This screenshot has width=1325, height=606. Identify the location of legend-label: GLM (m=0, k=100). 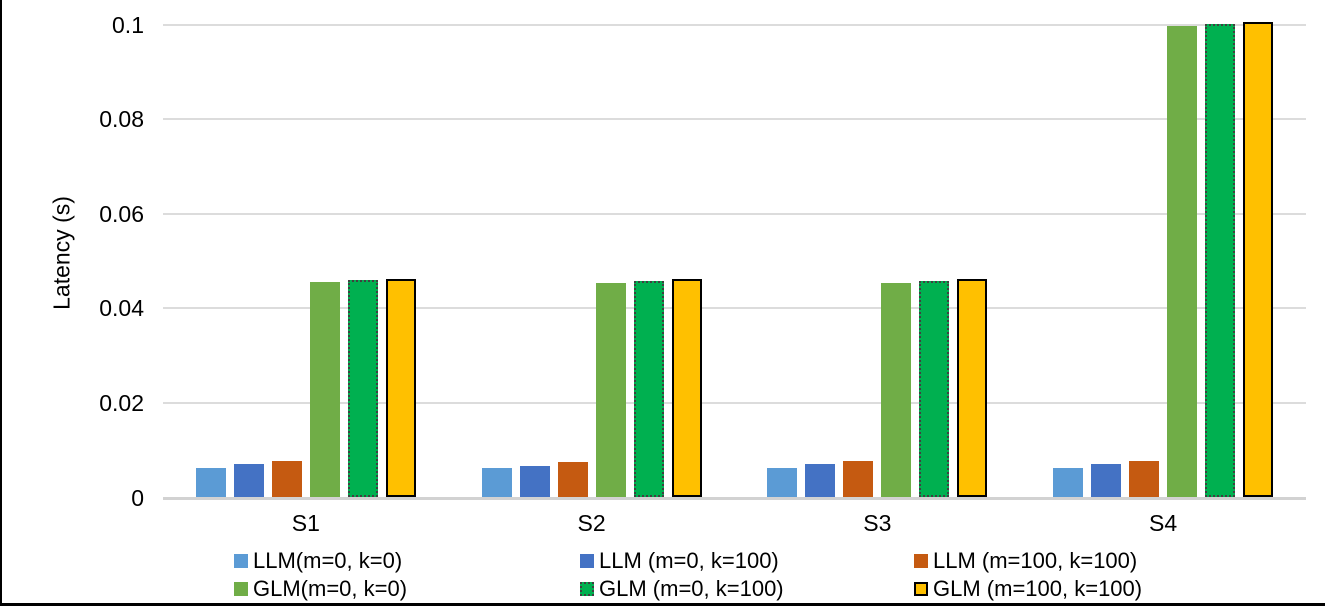
(691, 588).